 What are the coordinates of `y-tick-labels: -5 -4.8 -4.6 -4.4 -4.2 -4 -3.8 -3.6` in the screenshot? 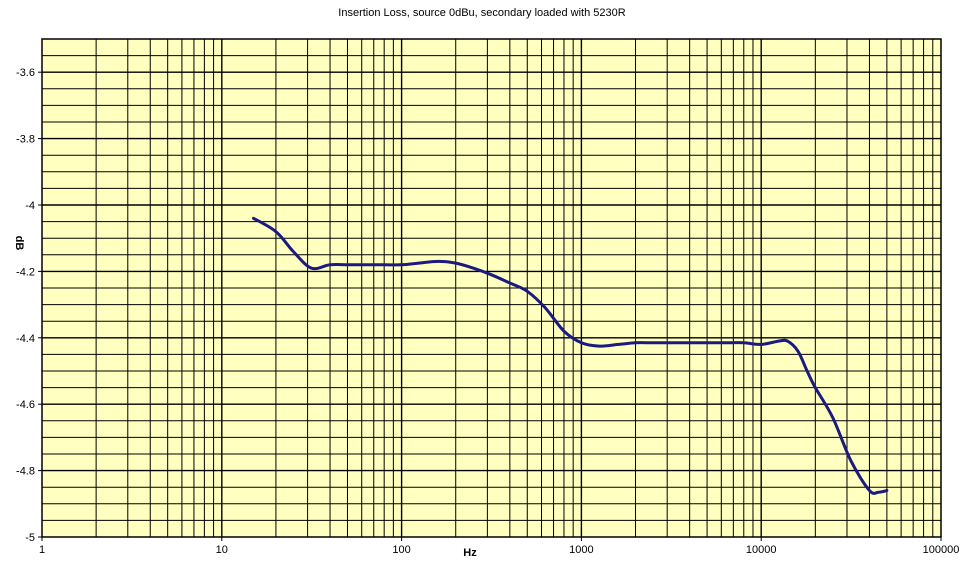 It's located at (29, 305).